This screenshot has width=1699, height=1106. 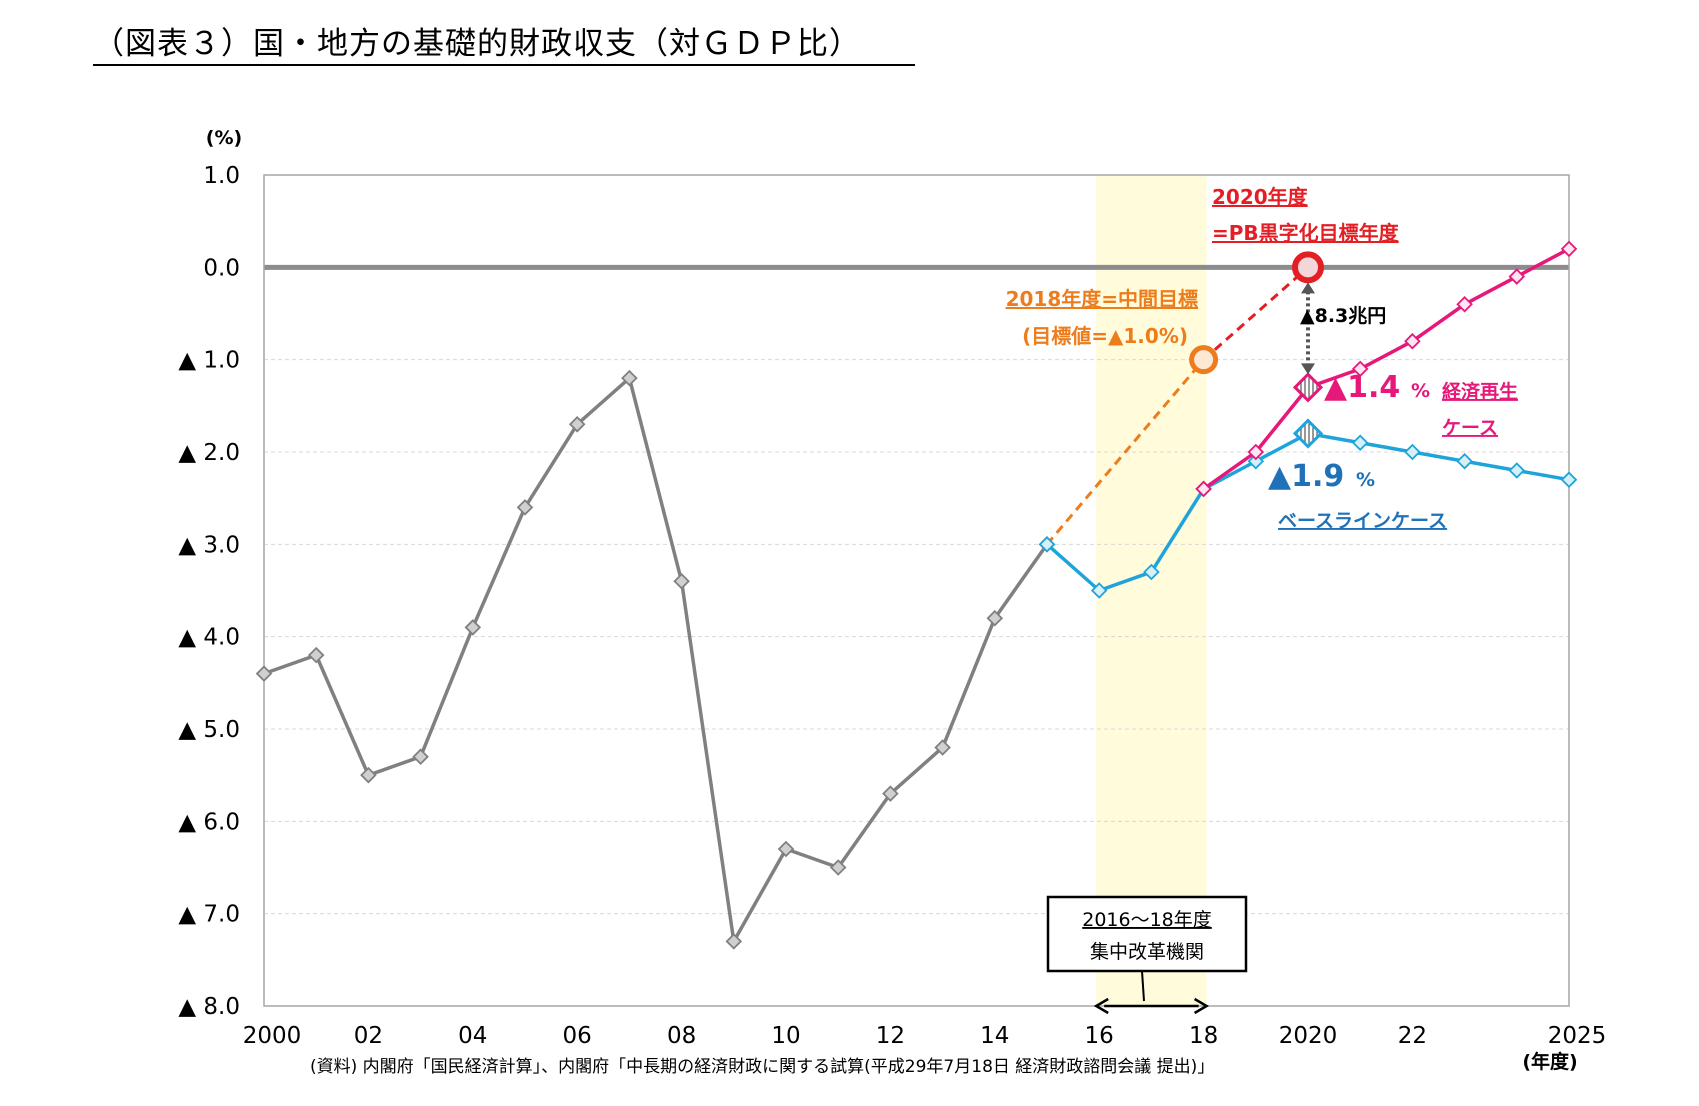 What do you see at coordinates (221, 176) in the screenshot?
I see `y-tick-label: 1.0` at bounding box center [221, 176].